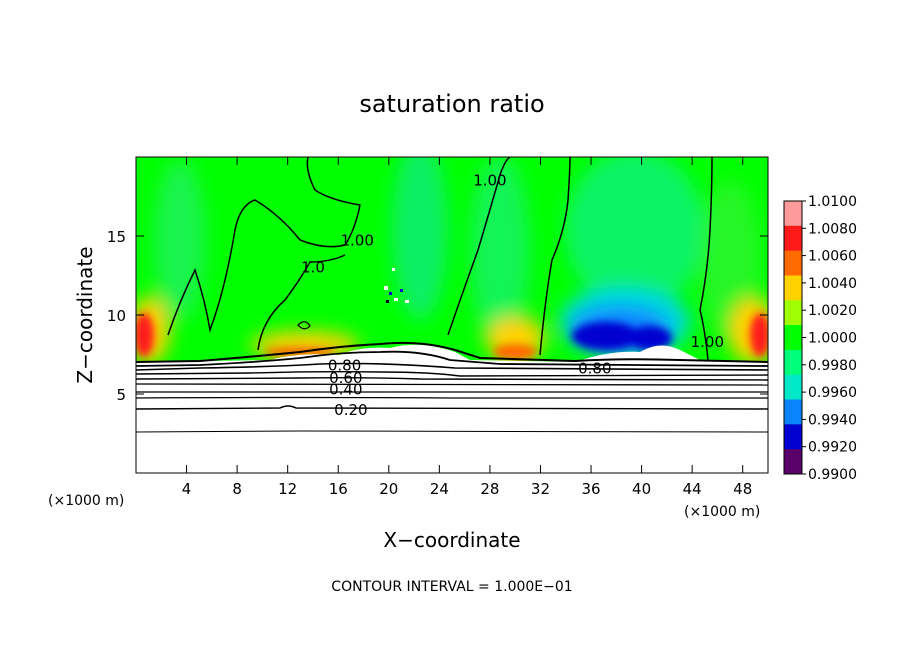 This screenshot has height=654, width=904. Describe the element at coordinates (237, 489) in the screenshot. I see `x-tick-label: 8` at that location.